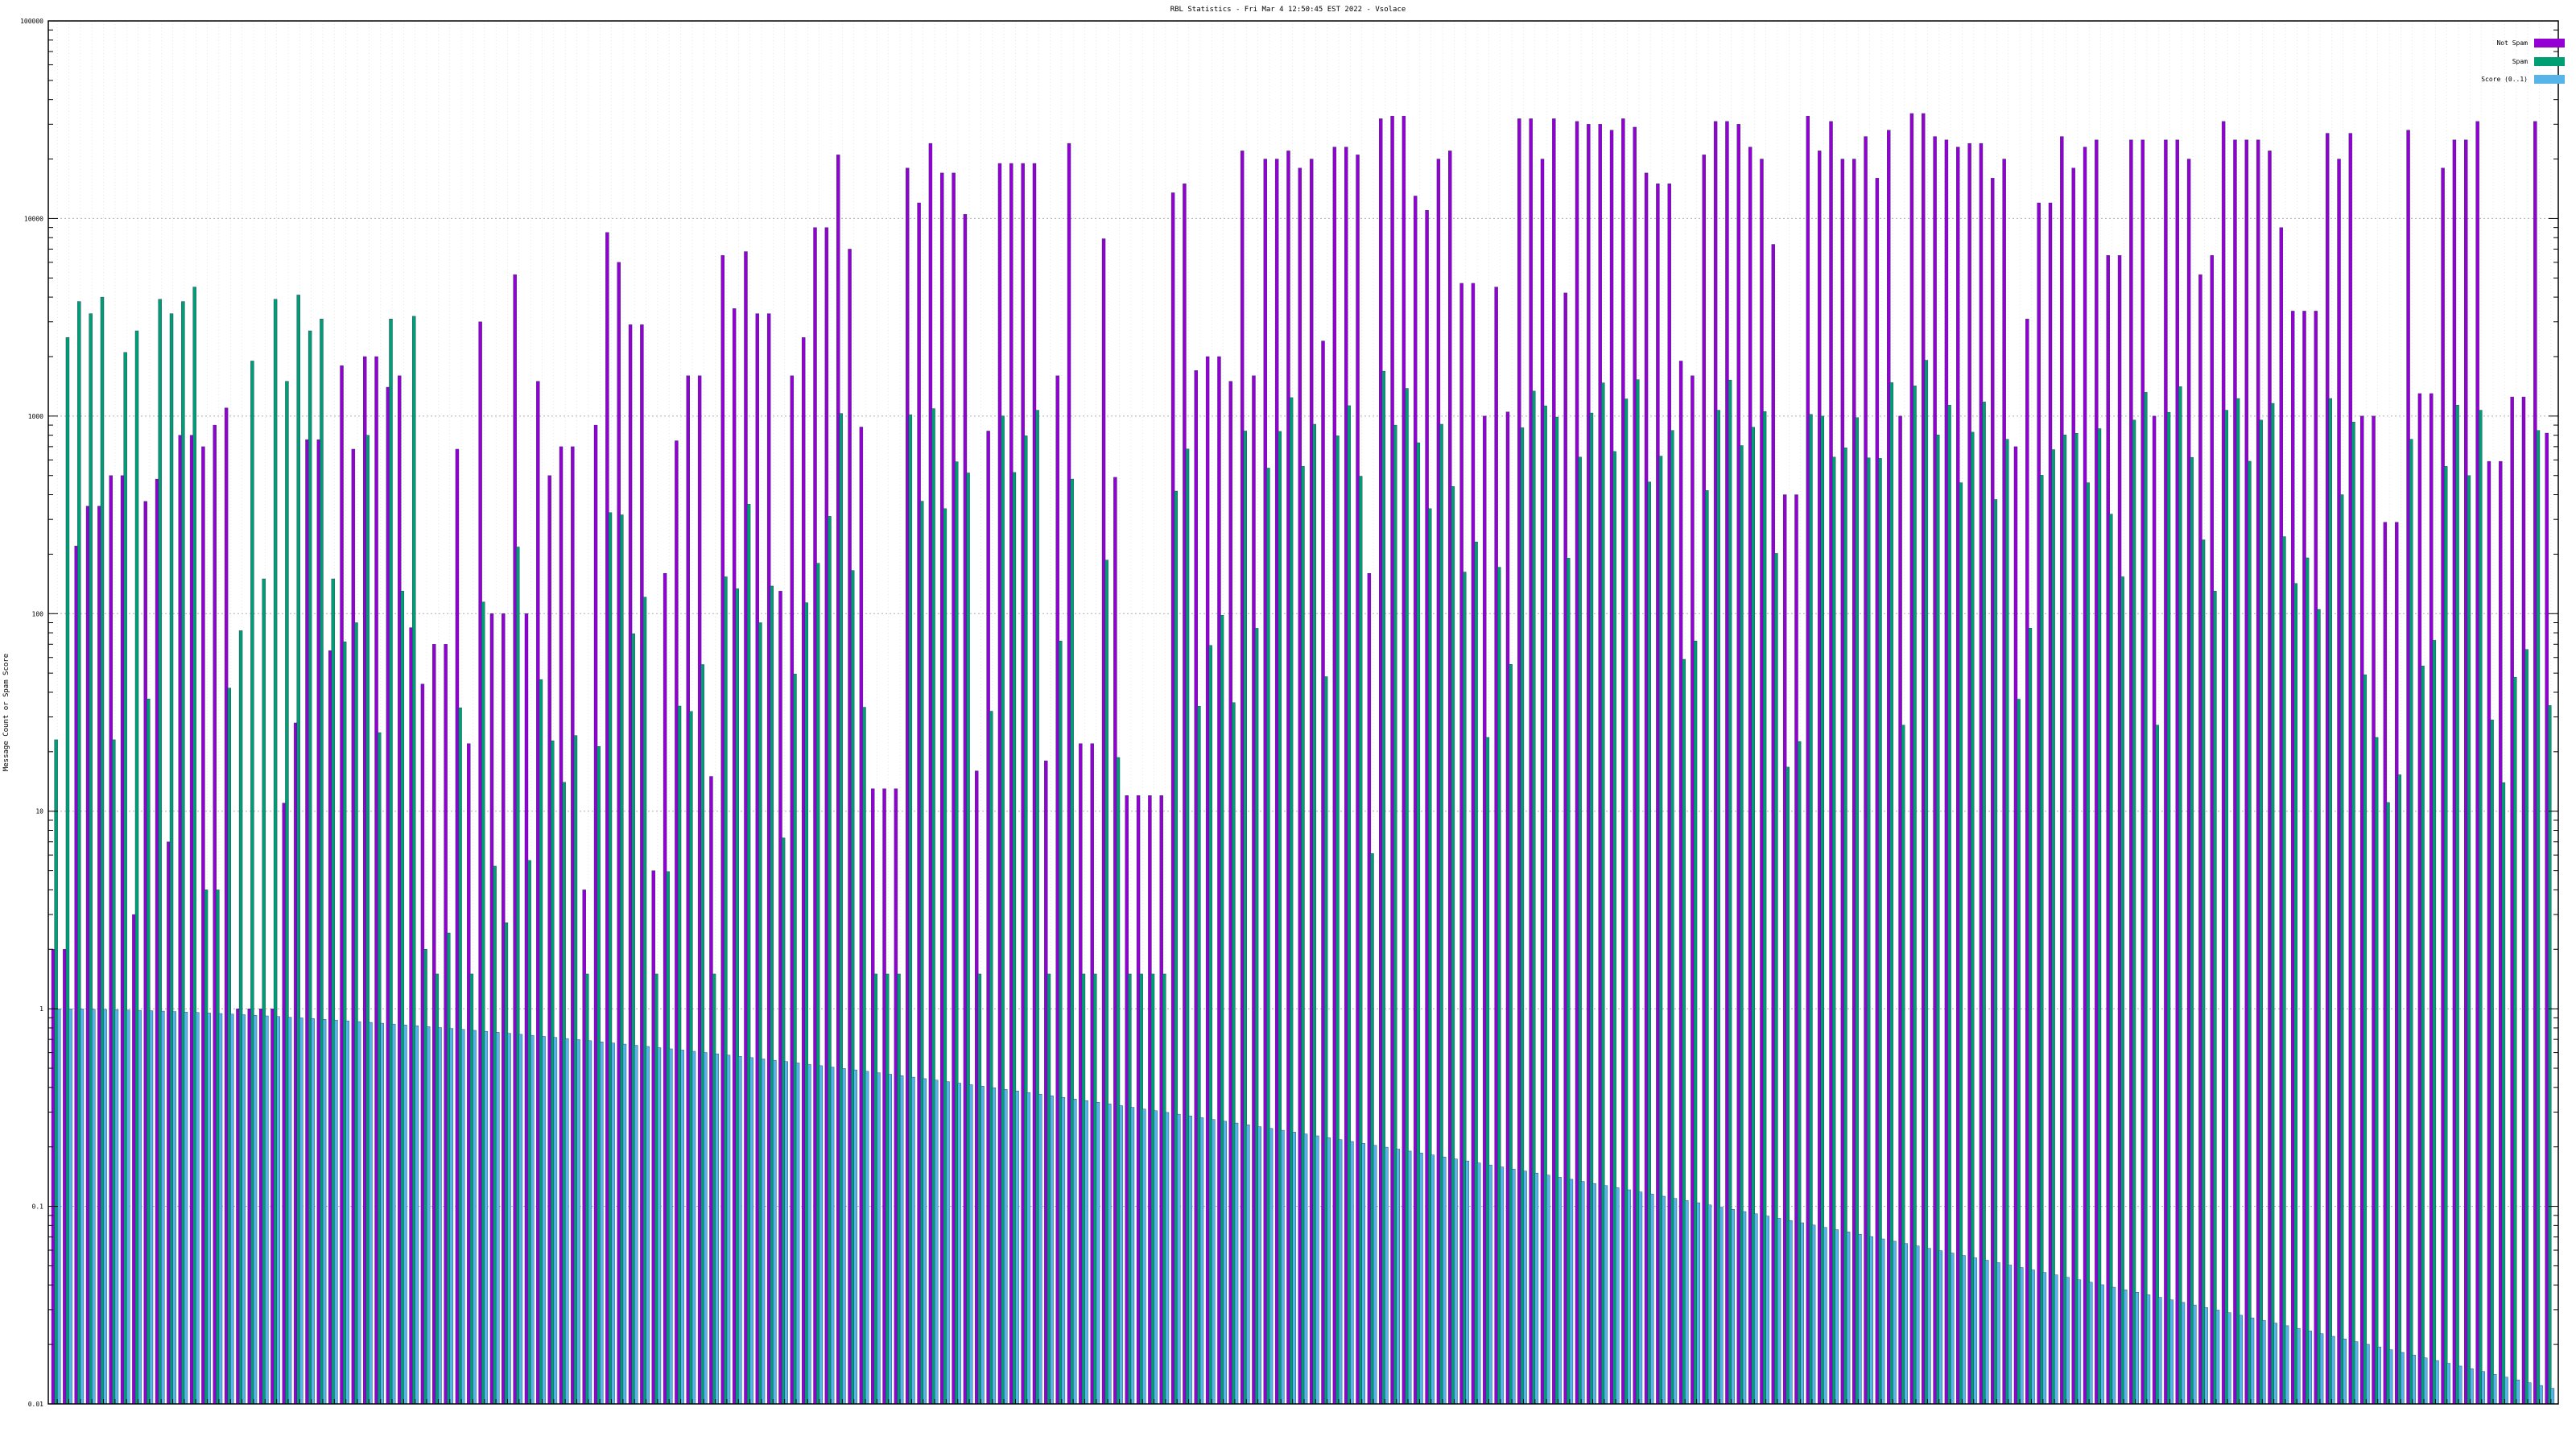  Describe the element at coordinates (2504, 79) in the screenshot. I see `legend-label-score: Score (0..1)` at that location.